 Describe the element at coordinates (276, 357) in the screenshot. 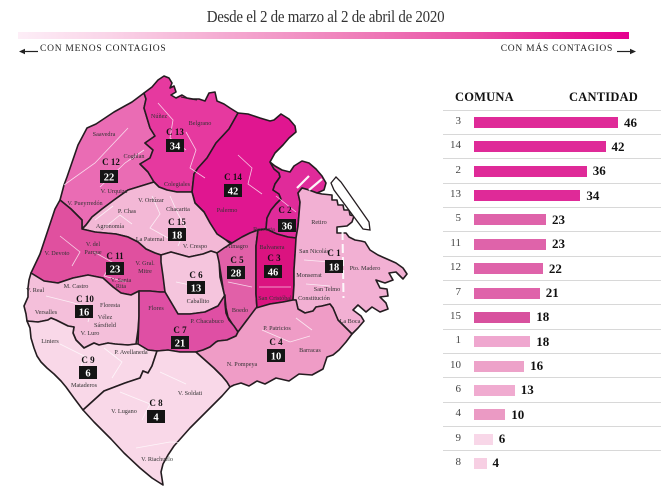

I see `svg-text: 10` at that location.